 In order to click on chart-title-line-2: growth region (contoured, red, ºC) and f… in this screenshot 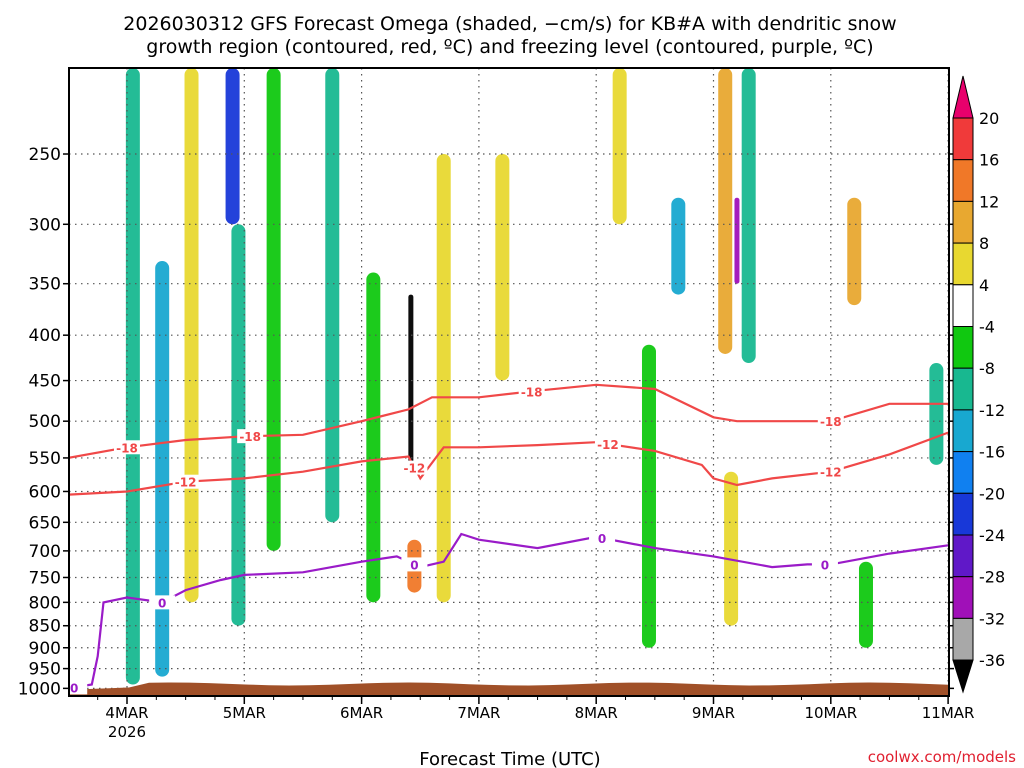, I will do `click(509, 47)`.